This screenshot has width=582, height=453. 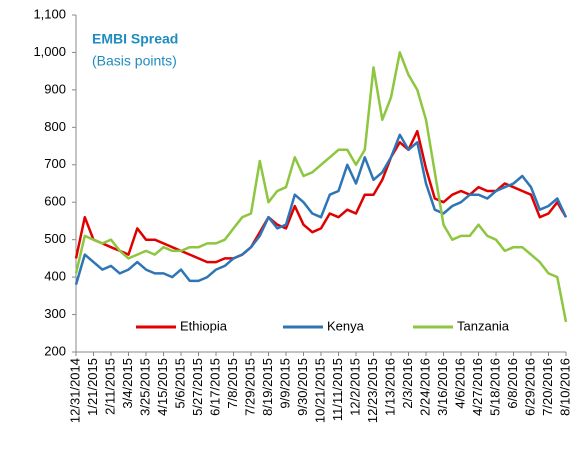 I want to click on y-tick-label: 600, so click(x=55, y=201).